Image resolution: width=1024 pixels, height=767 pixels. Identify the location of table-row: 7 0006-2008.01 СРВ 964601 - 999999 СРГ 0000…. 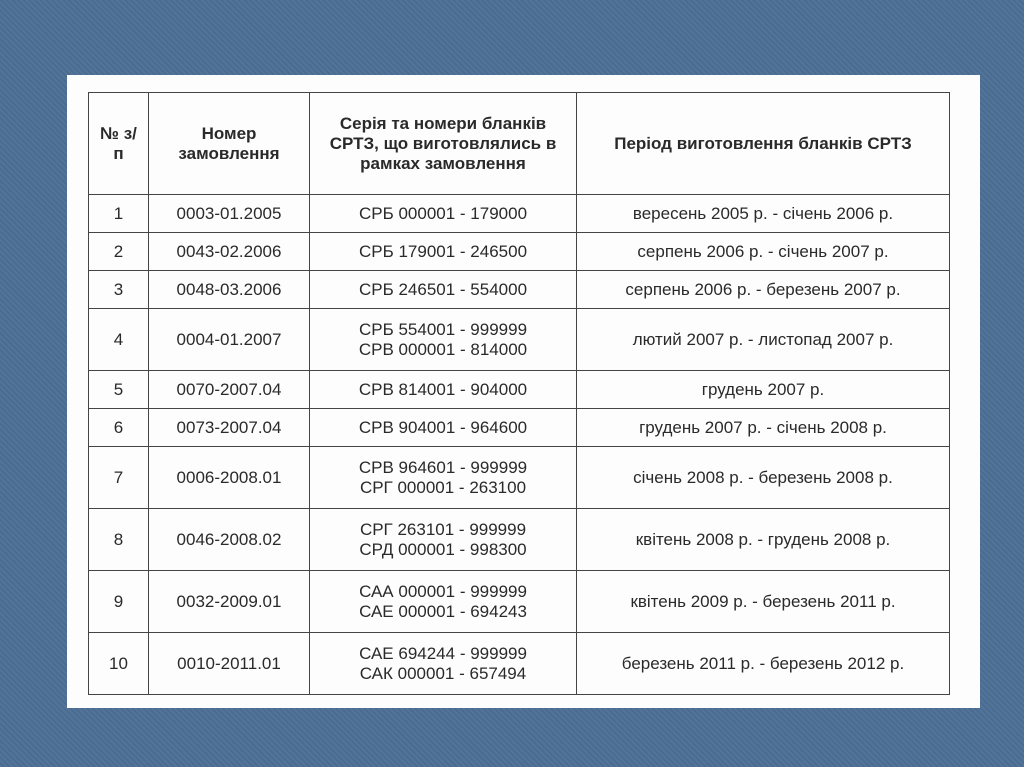
(519, 477).